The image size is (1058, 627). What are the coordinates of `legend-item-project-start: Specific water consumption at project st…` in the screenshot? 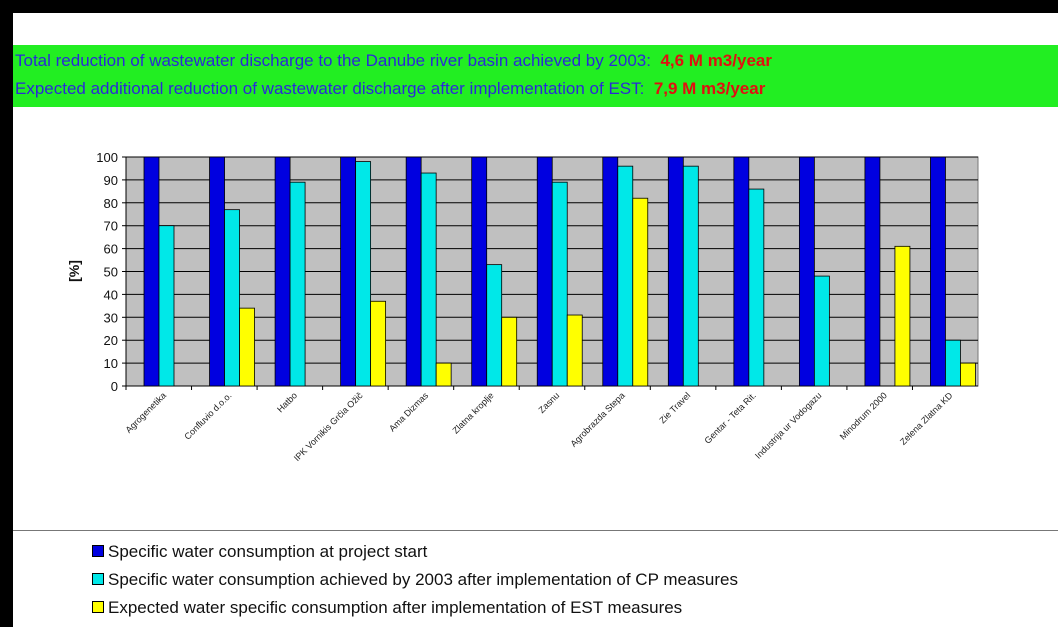 It's located at (259, 552).